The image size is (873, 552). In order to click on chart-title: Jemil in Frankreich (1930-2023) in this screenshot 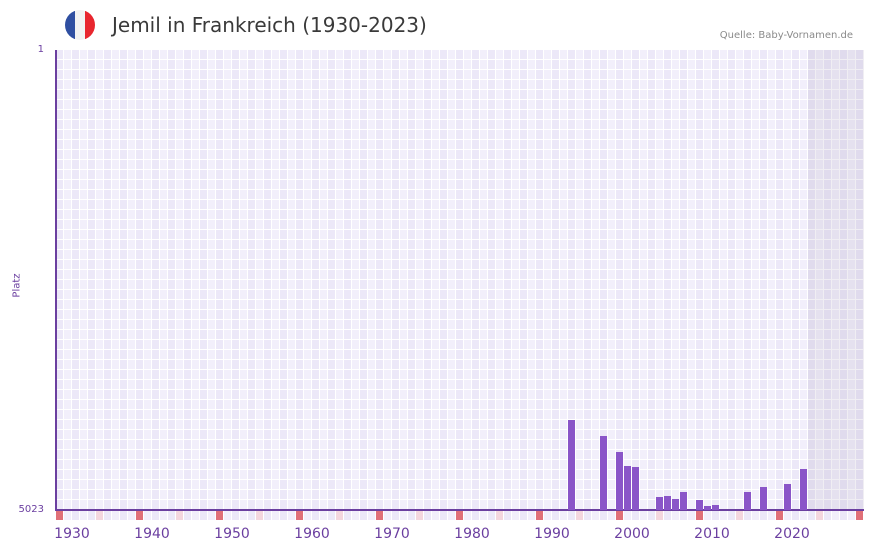, I will do `click(269, 25)`.